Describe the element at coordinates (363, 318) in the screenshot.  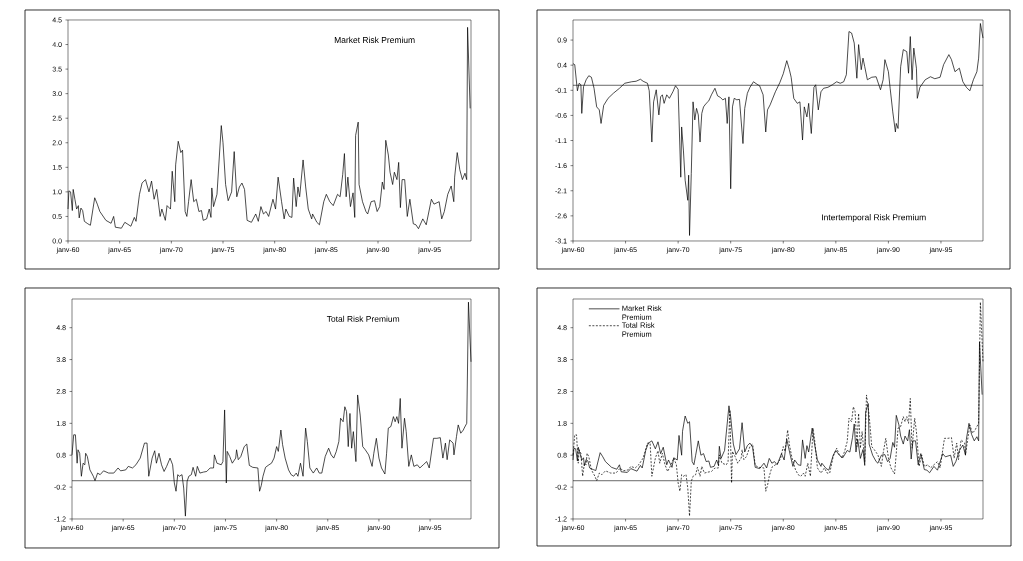
I see `text: Total Risk Premium` at that location.